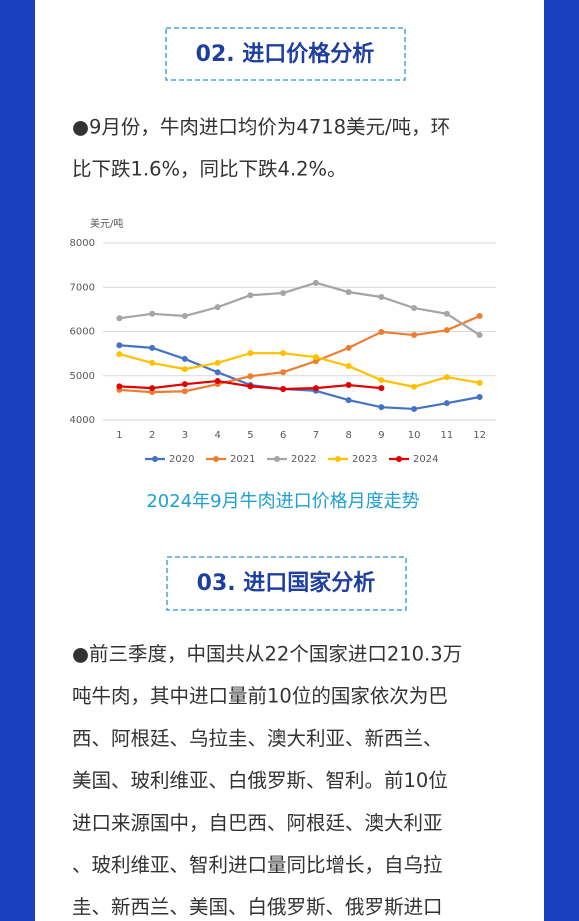 This screenshot has height=921, width=579. I want to click on section-heading: 02. 进口价格分析, so click(285, 54).